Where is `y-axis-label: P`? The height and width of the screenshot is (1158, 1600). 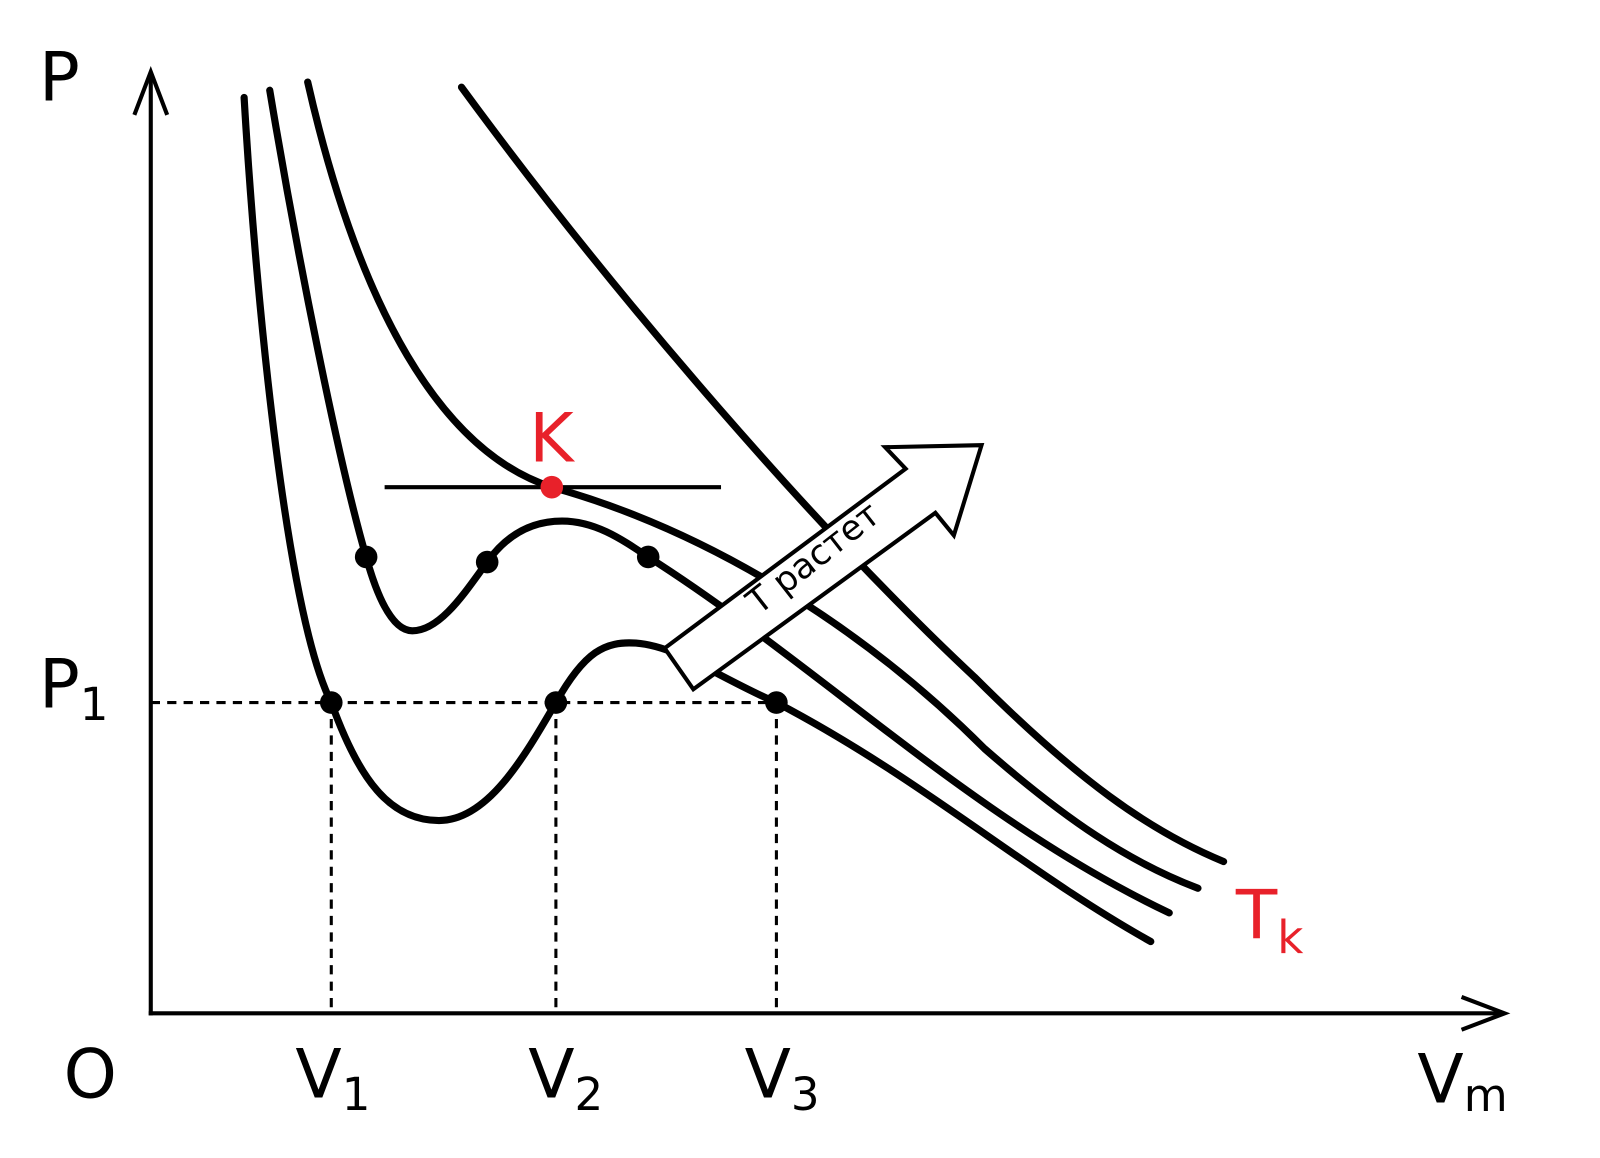 y-axis-label: P is located at coordinates (59, 77).